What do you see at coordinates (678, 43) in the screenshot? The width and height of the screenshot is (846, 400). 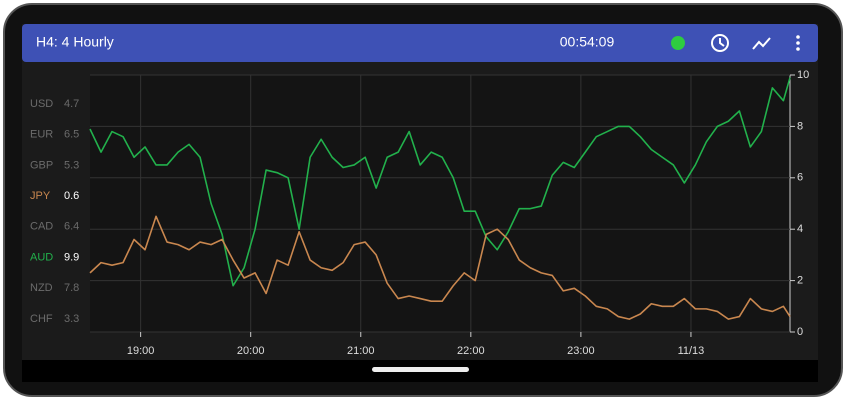 I see `status-dot` at bounding box center [678, 43].